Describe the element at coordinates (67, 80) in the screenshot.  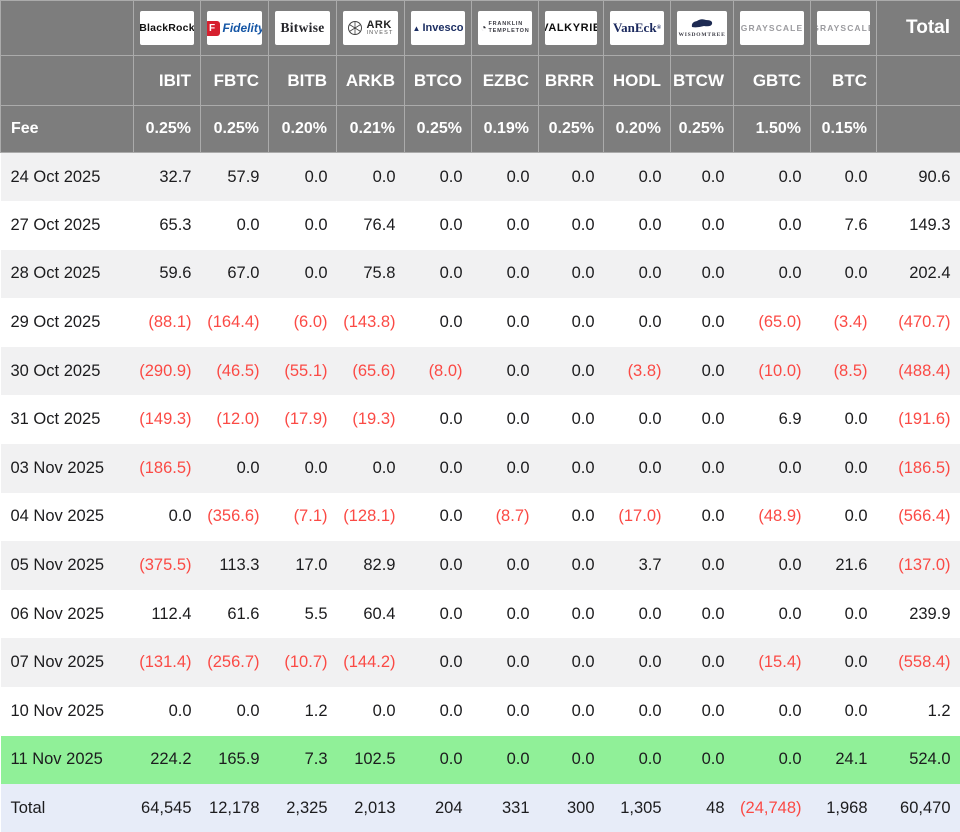
I see `ticker-row-spacer` at that location.